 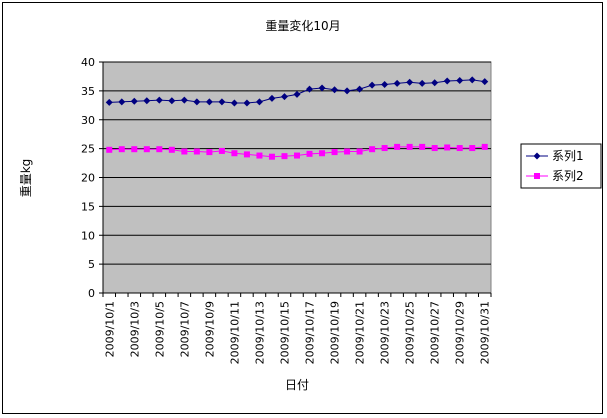 I want to click on x-tick-label: 2009/10/23, so click(x=385, y=332).